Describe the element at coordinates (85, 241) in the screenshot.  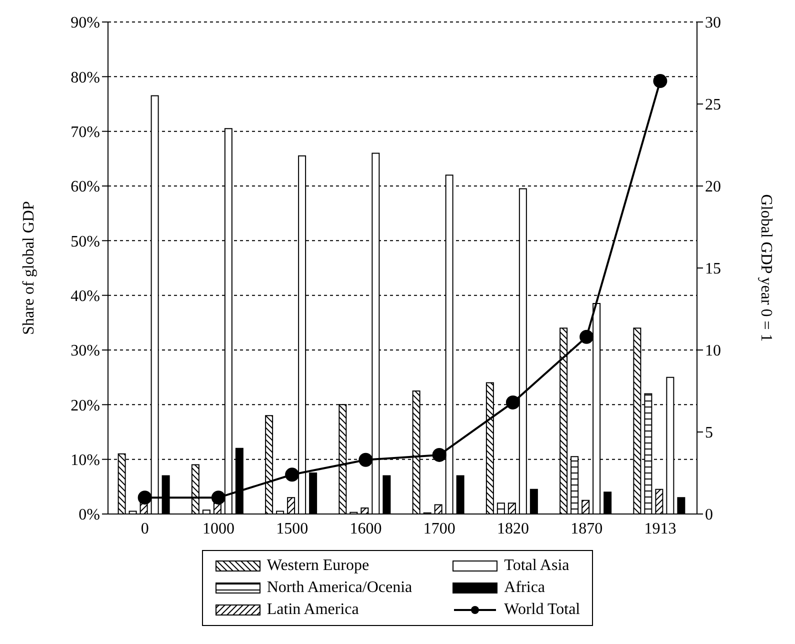
I see `y-tick-label: 50%` at that location.